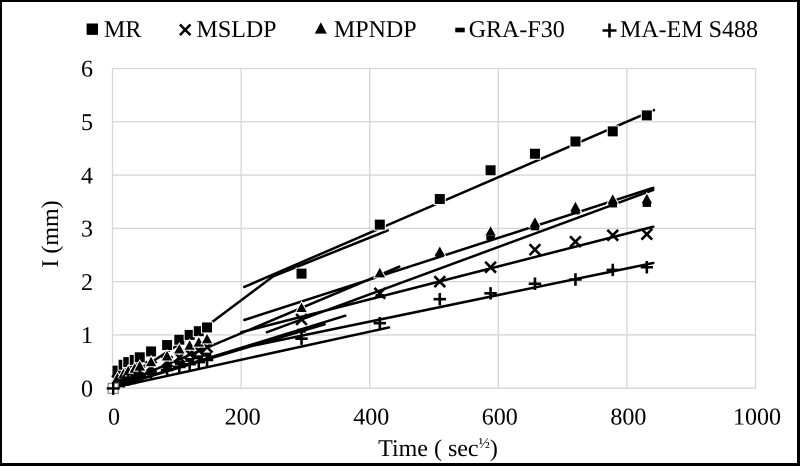 This screenshot has height=466, width=800. What do you see at coordinates (122, 30) in the screenshot?
I see `svg-text: MR` at bounding box center [122, 30].